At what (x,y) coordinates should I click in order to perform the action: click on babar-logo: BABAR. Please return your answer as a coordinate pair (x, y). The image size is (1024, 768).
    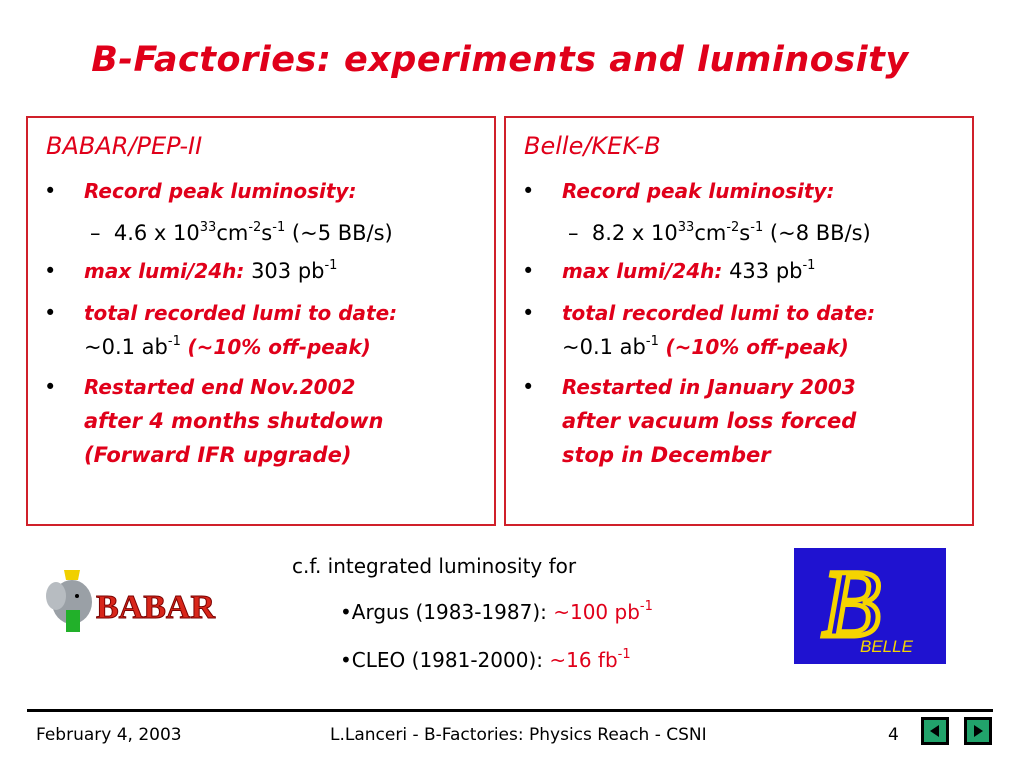
    Looking at the image, I should click on (144, 601).